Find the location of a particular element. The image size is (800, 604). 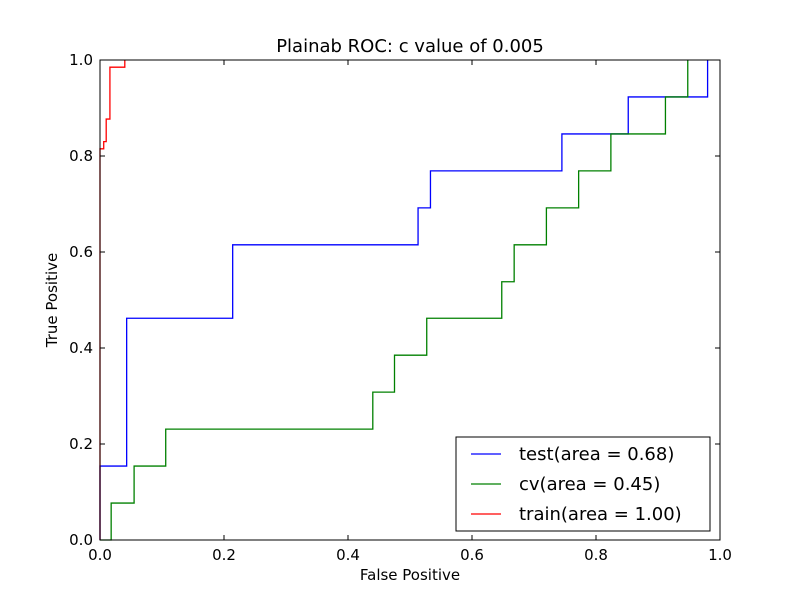

y-tick-label: 1.0 is located at coordinates (81, 60).